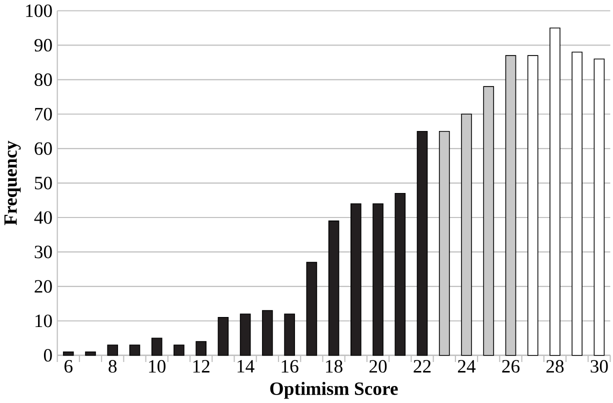 The width and height of the screenshot is (613, 403). I want to click on x-axis-title: Optimism Score, so click(334, 390).